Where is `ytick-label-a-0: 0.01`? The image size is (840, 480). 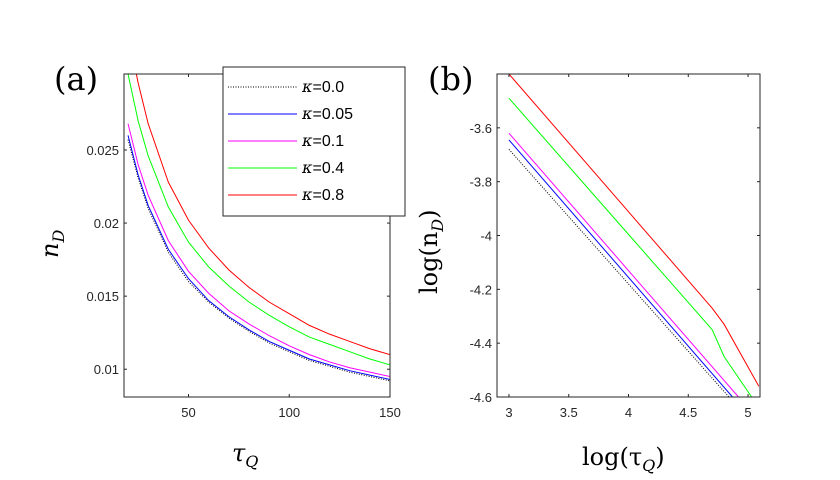 ytick-label-a-0: 0.01 is located at coordinates (106, 369).